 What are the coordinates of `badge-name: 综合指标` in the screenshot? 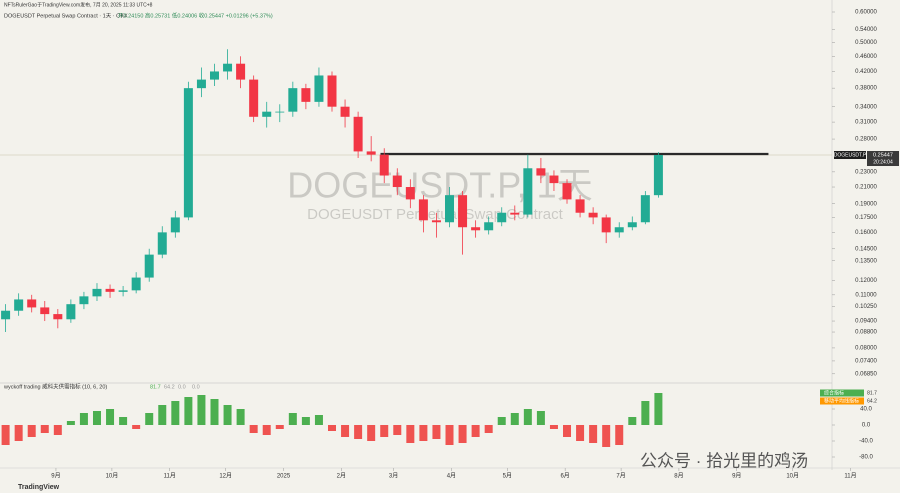 It's located at (834, 392).